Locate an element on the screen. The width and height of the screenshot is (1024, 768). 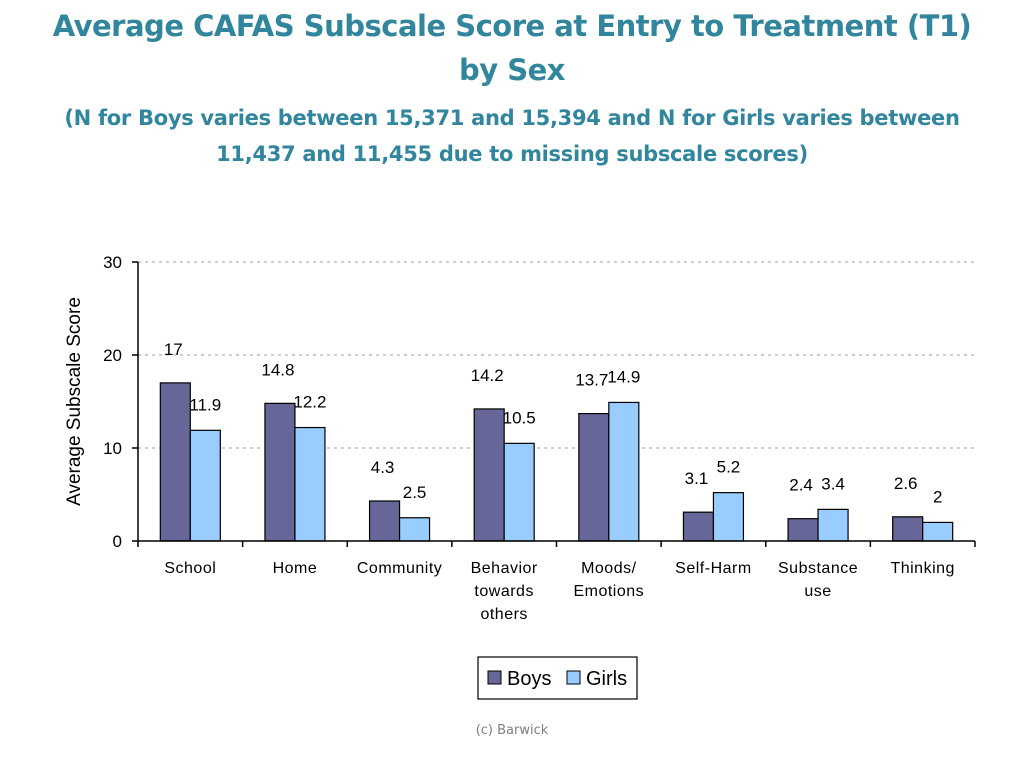
data-label-boys: 3.1 is located at coordinates (697, 478).